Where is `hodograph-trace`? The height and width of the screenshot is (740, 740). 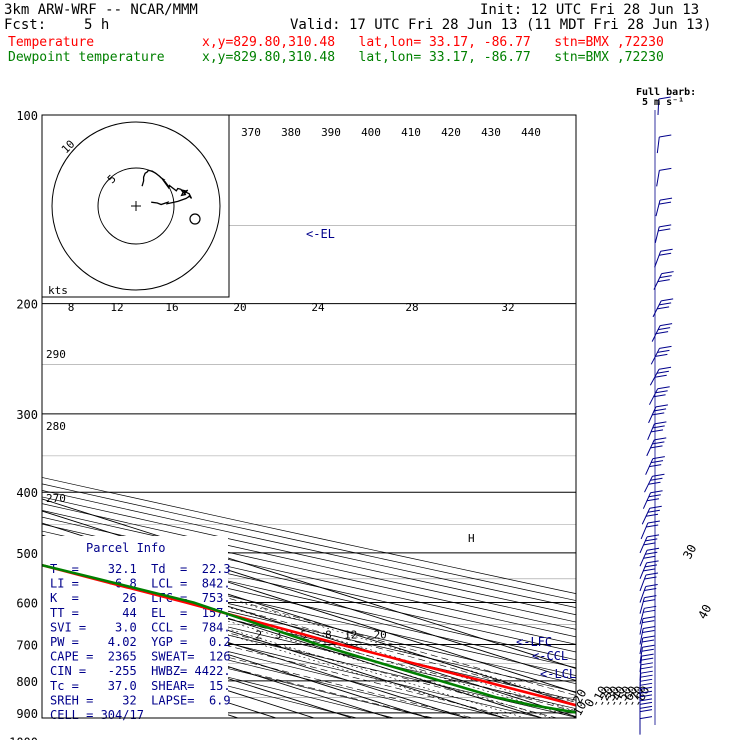
hodograph-trace is located at coordinates (167, 187).